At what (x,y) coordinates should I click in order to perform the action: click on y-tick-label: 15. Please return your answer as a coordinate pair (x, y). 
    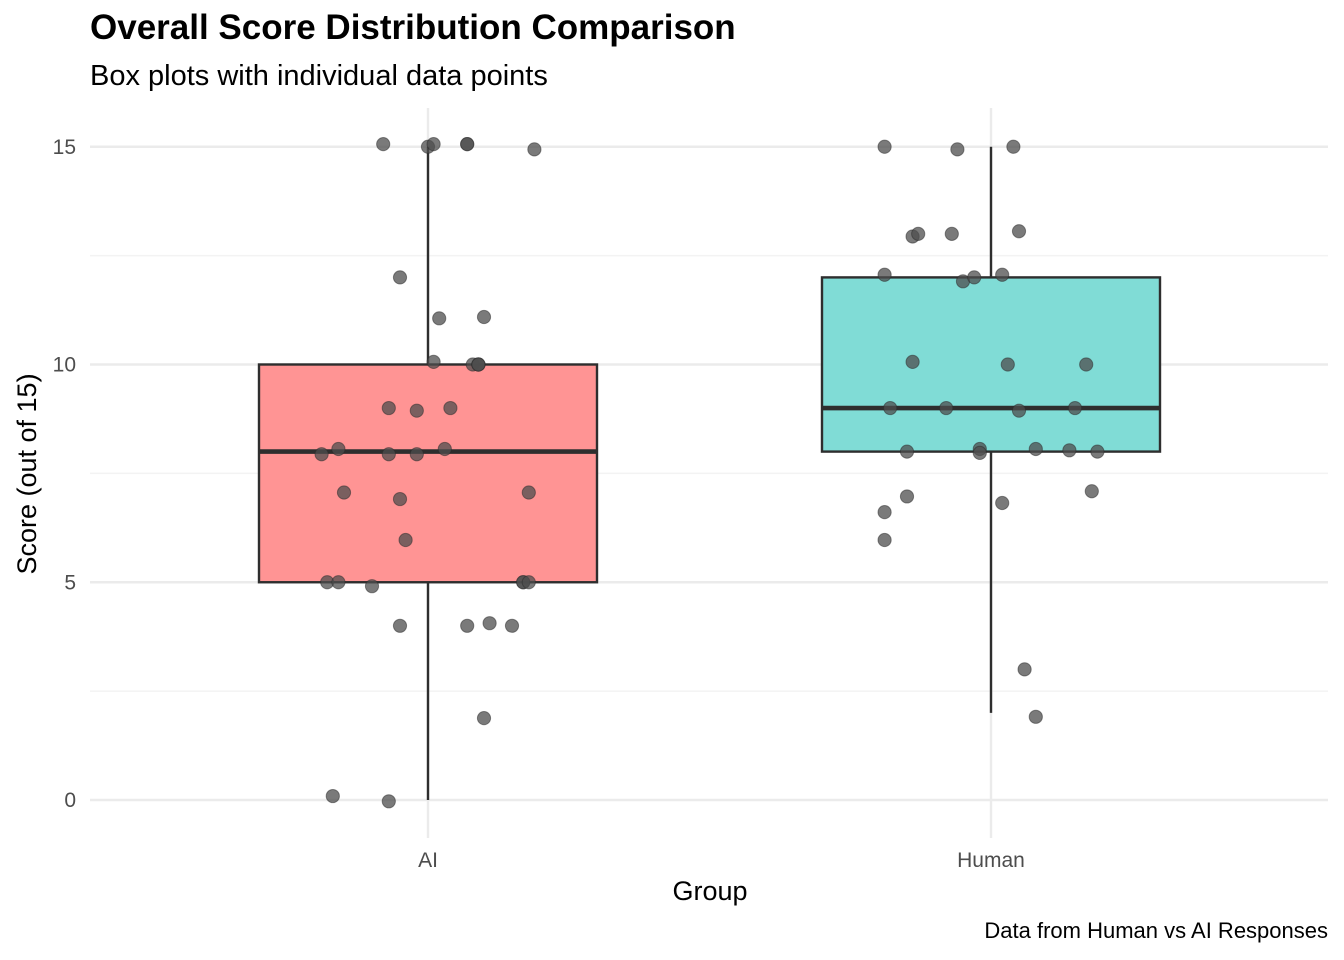
    Looking at the image, I should click on (64, 147).